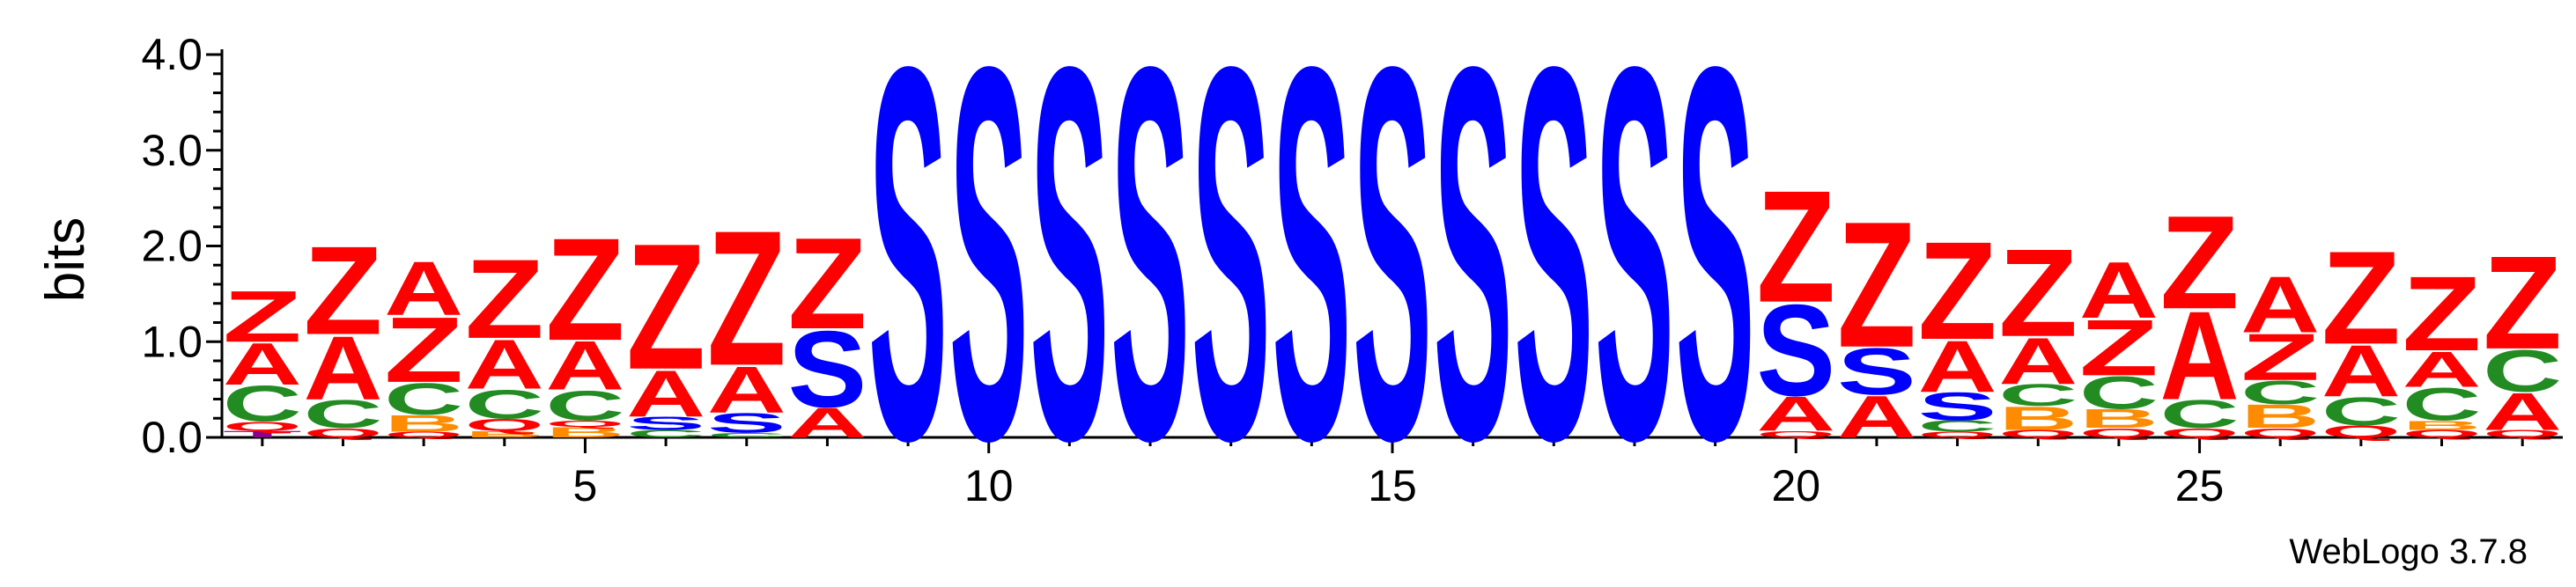 The image size is (2576, 587). Describe the element at coordinates (1795, 485) in the screenshot. I see `x-tick-label: 20` at that location.